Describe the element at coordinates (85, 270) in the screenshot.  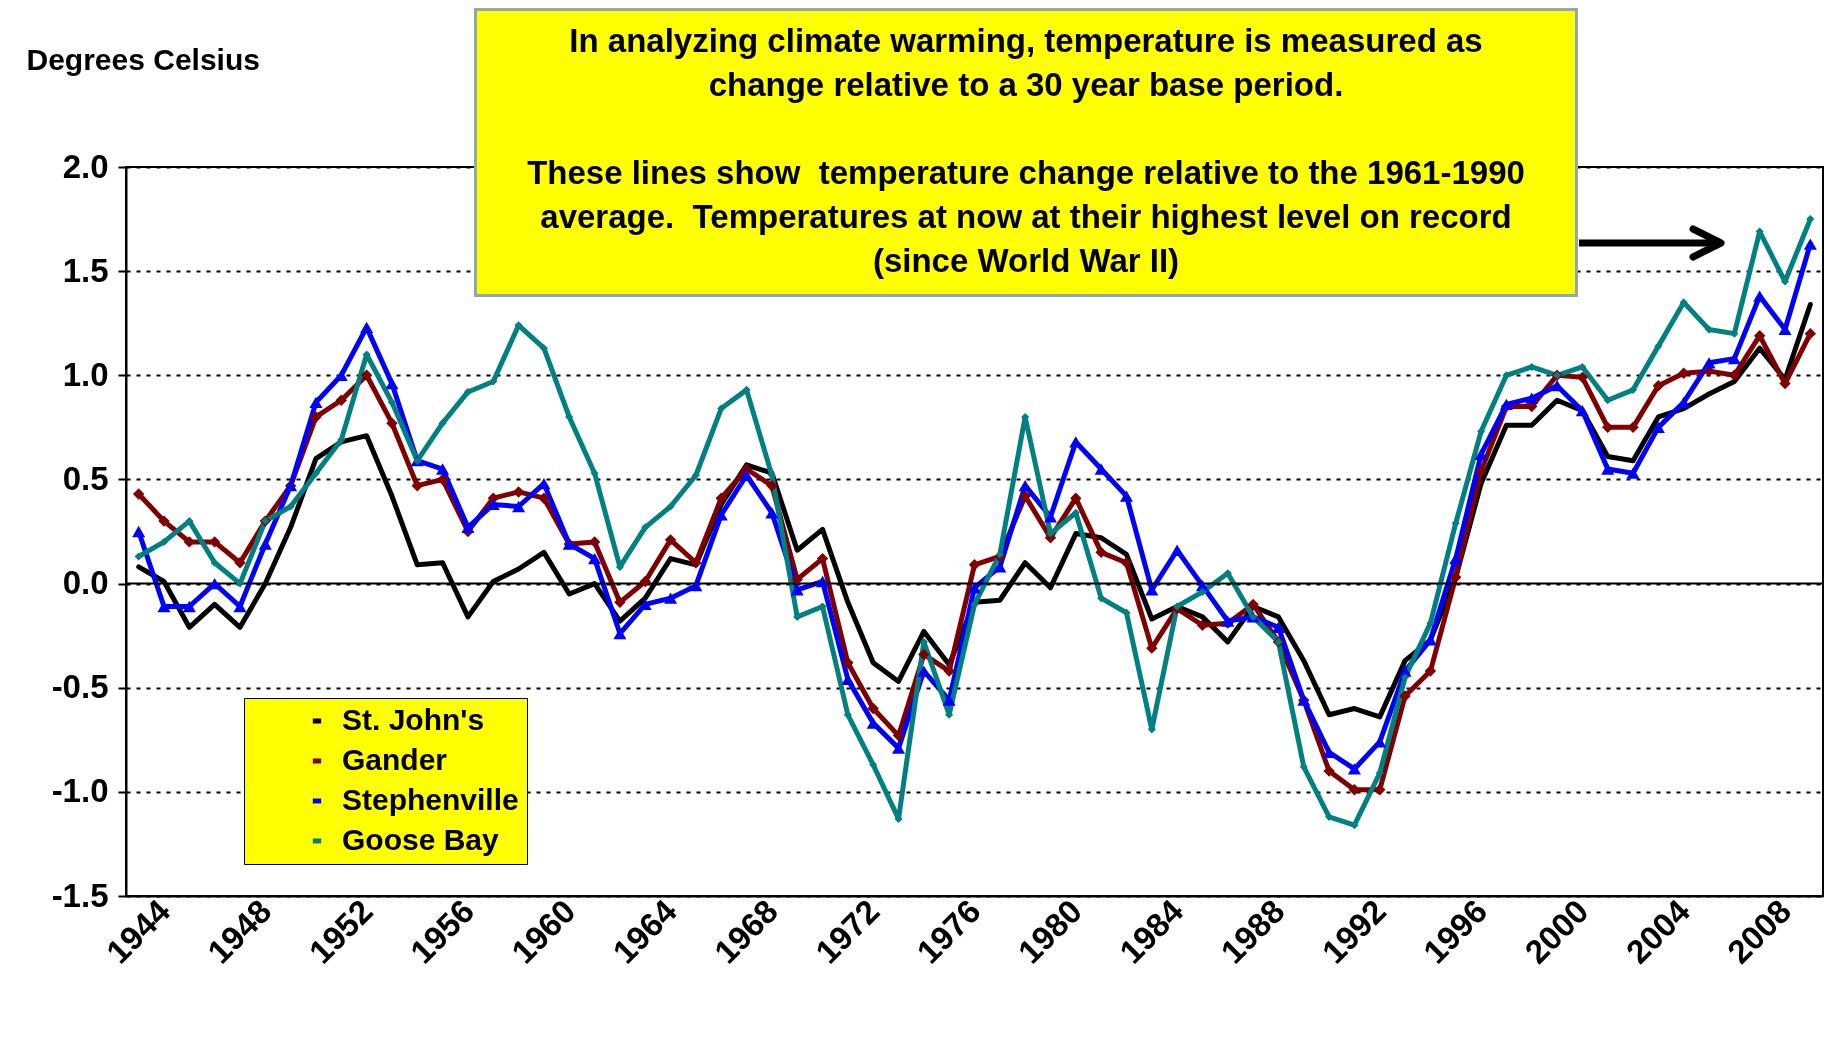
I see `y-tick-label: 1.5` at that location.